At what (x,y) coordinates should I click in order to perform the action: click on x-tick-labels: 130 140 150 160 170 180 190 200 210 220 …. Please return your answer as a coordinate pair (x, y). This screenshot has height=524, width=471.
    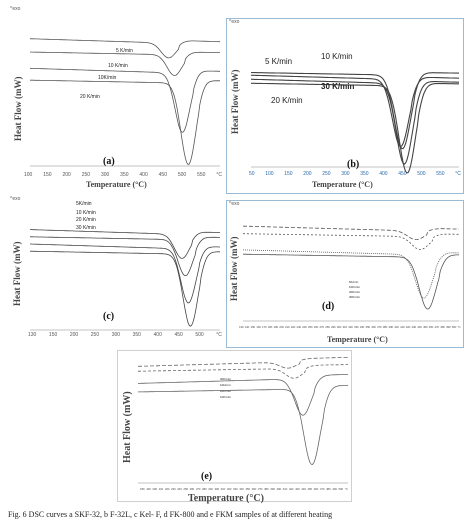
    Looking at the image, I should click on (350, 327).